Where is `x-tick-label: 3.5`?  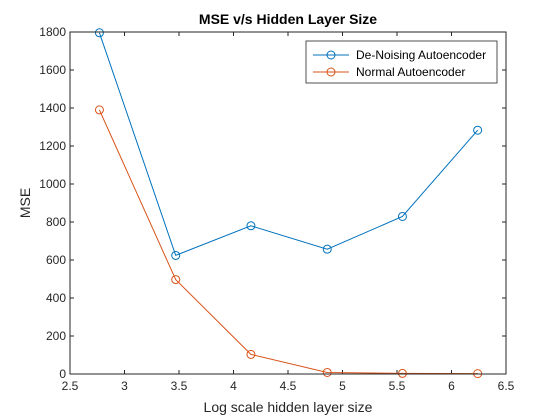
x-tick-label: 3.5 is located at coordinates (179, 386).